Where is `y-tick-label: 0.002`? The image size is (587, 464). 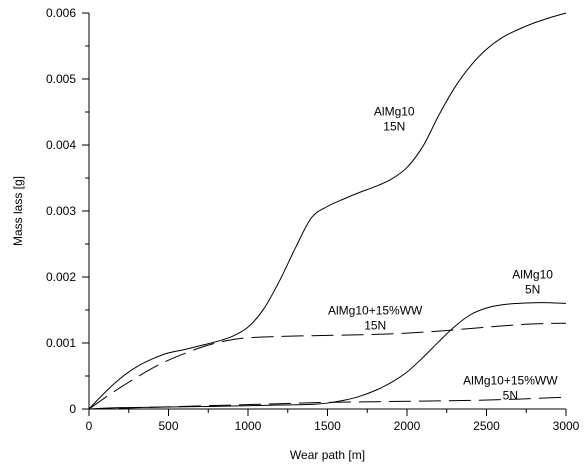
y-tick-label: 0.002 is located at coordinates (61, 277).